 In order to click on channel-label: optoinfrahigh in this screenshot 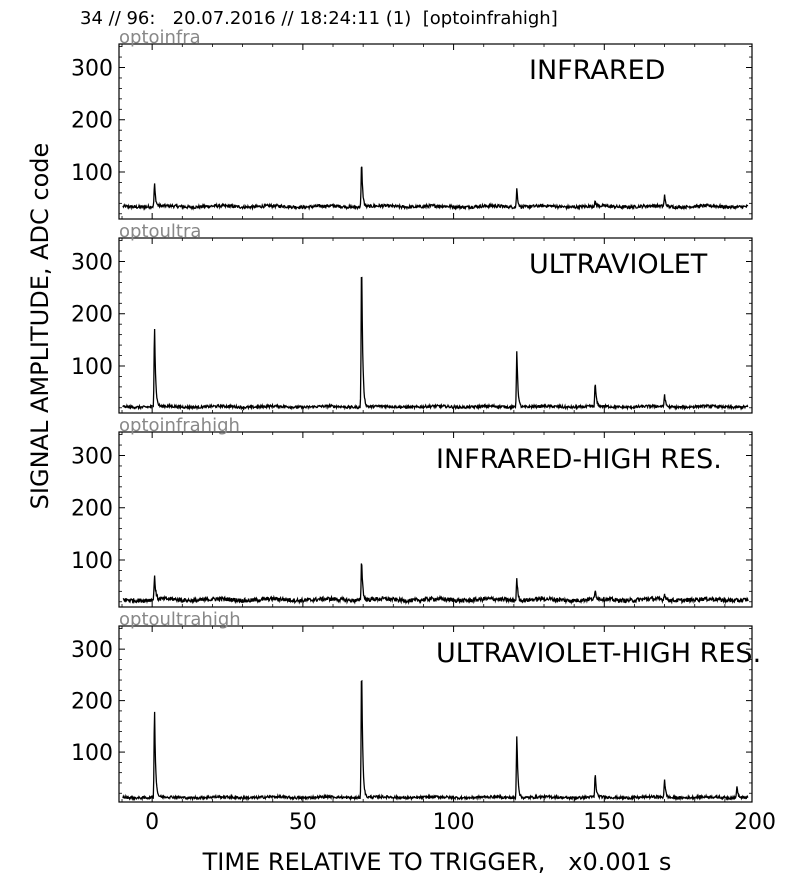, I will do `click(179, 425)`.